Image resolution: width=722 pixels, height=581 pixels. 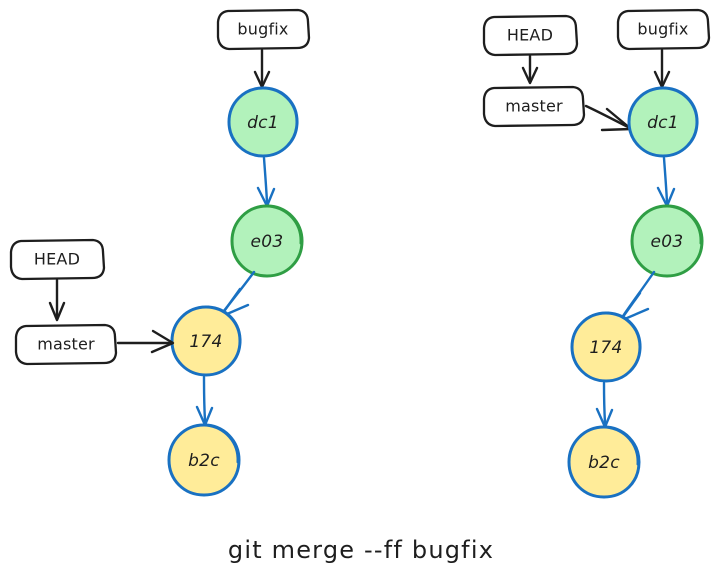 What do you see at coordinates (604, 405) in the screenshot?
I see `edge-174-to-b2c-right` at bounding box center [604, 405].